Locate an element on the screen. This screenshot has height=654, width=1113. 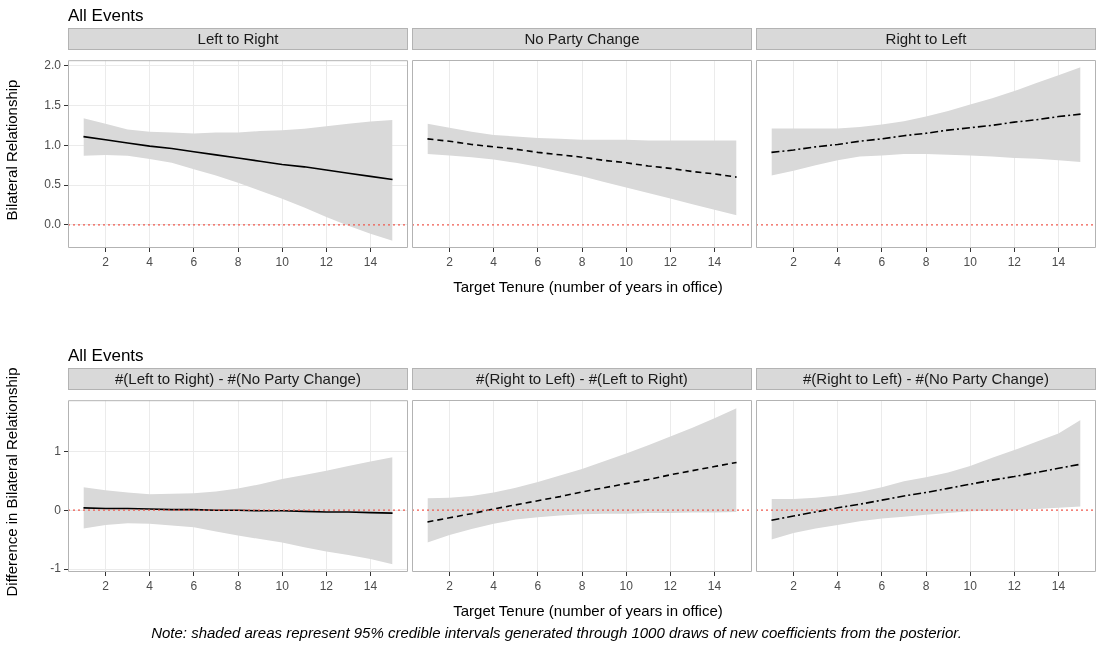
y-tick-label: 1 is located at coordinates (58, 450).